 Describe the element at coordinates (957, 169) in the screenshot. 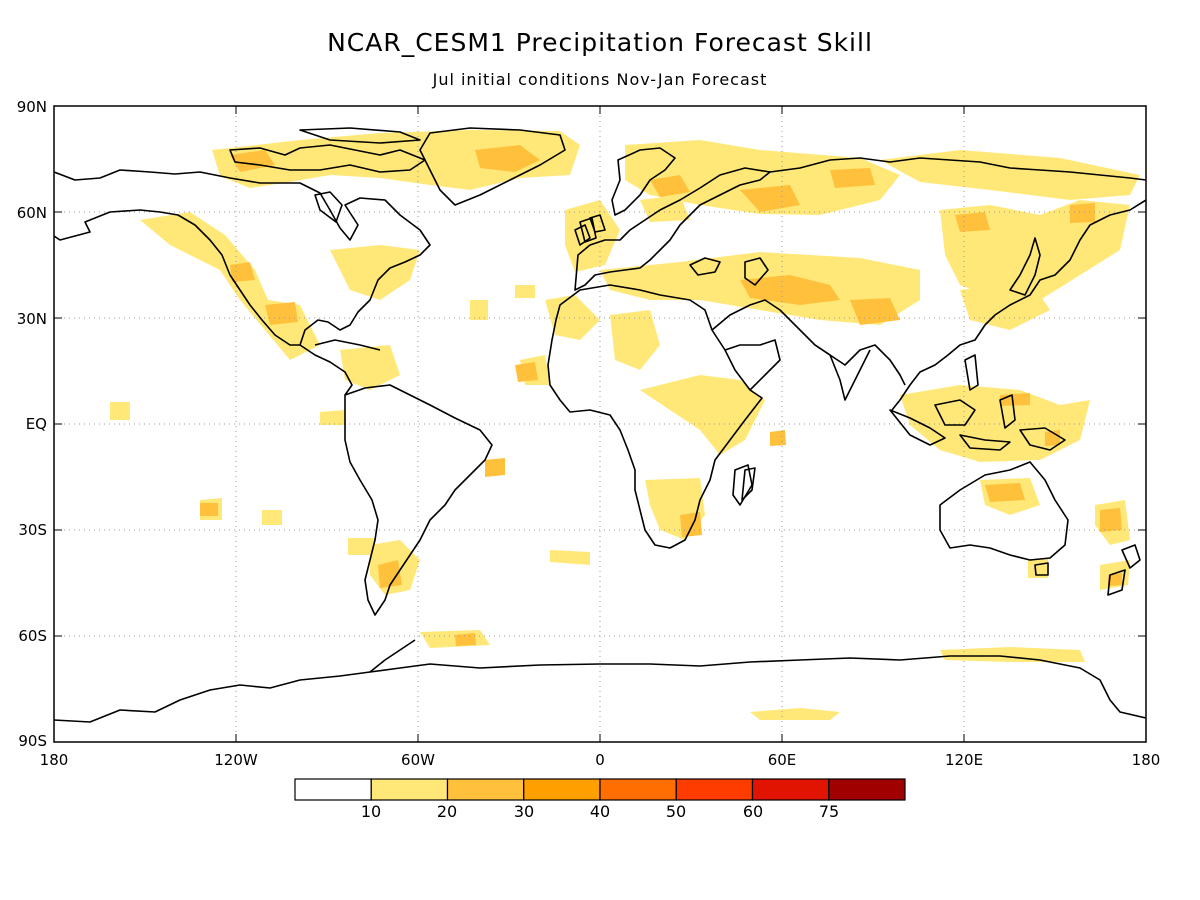

I see `coast-asia` at that location.